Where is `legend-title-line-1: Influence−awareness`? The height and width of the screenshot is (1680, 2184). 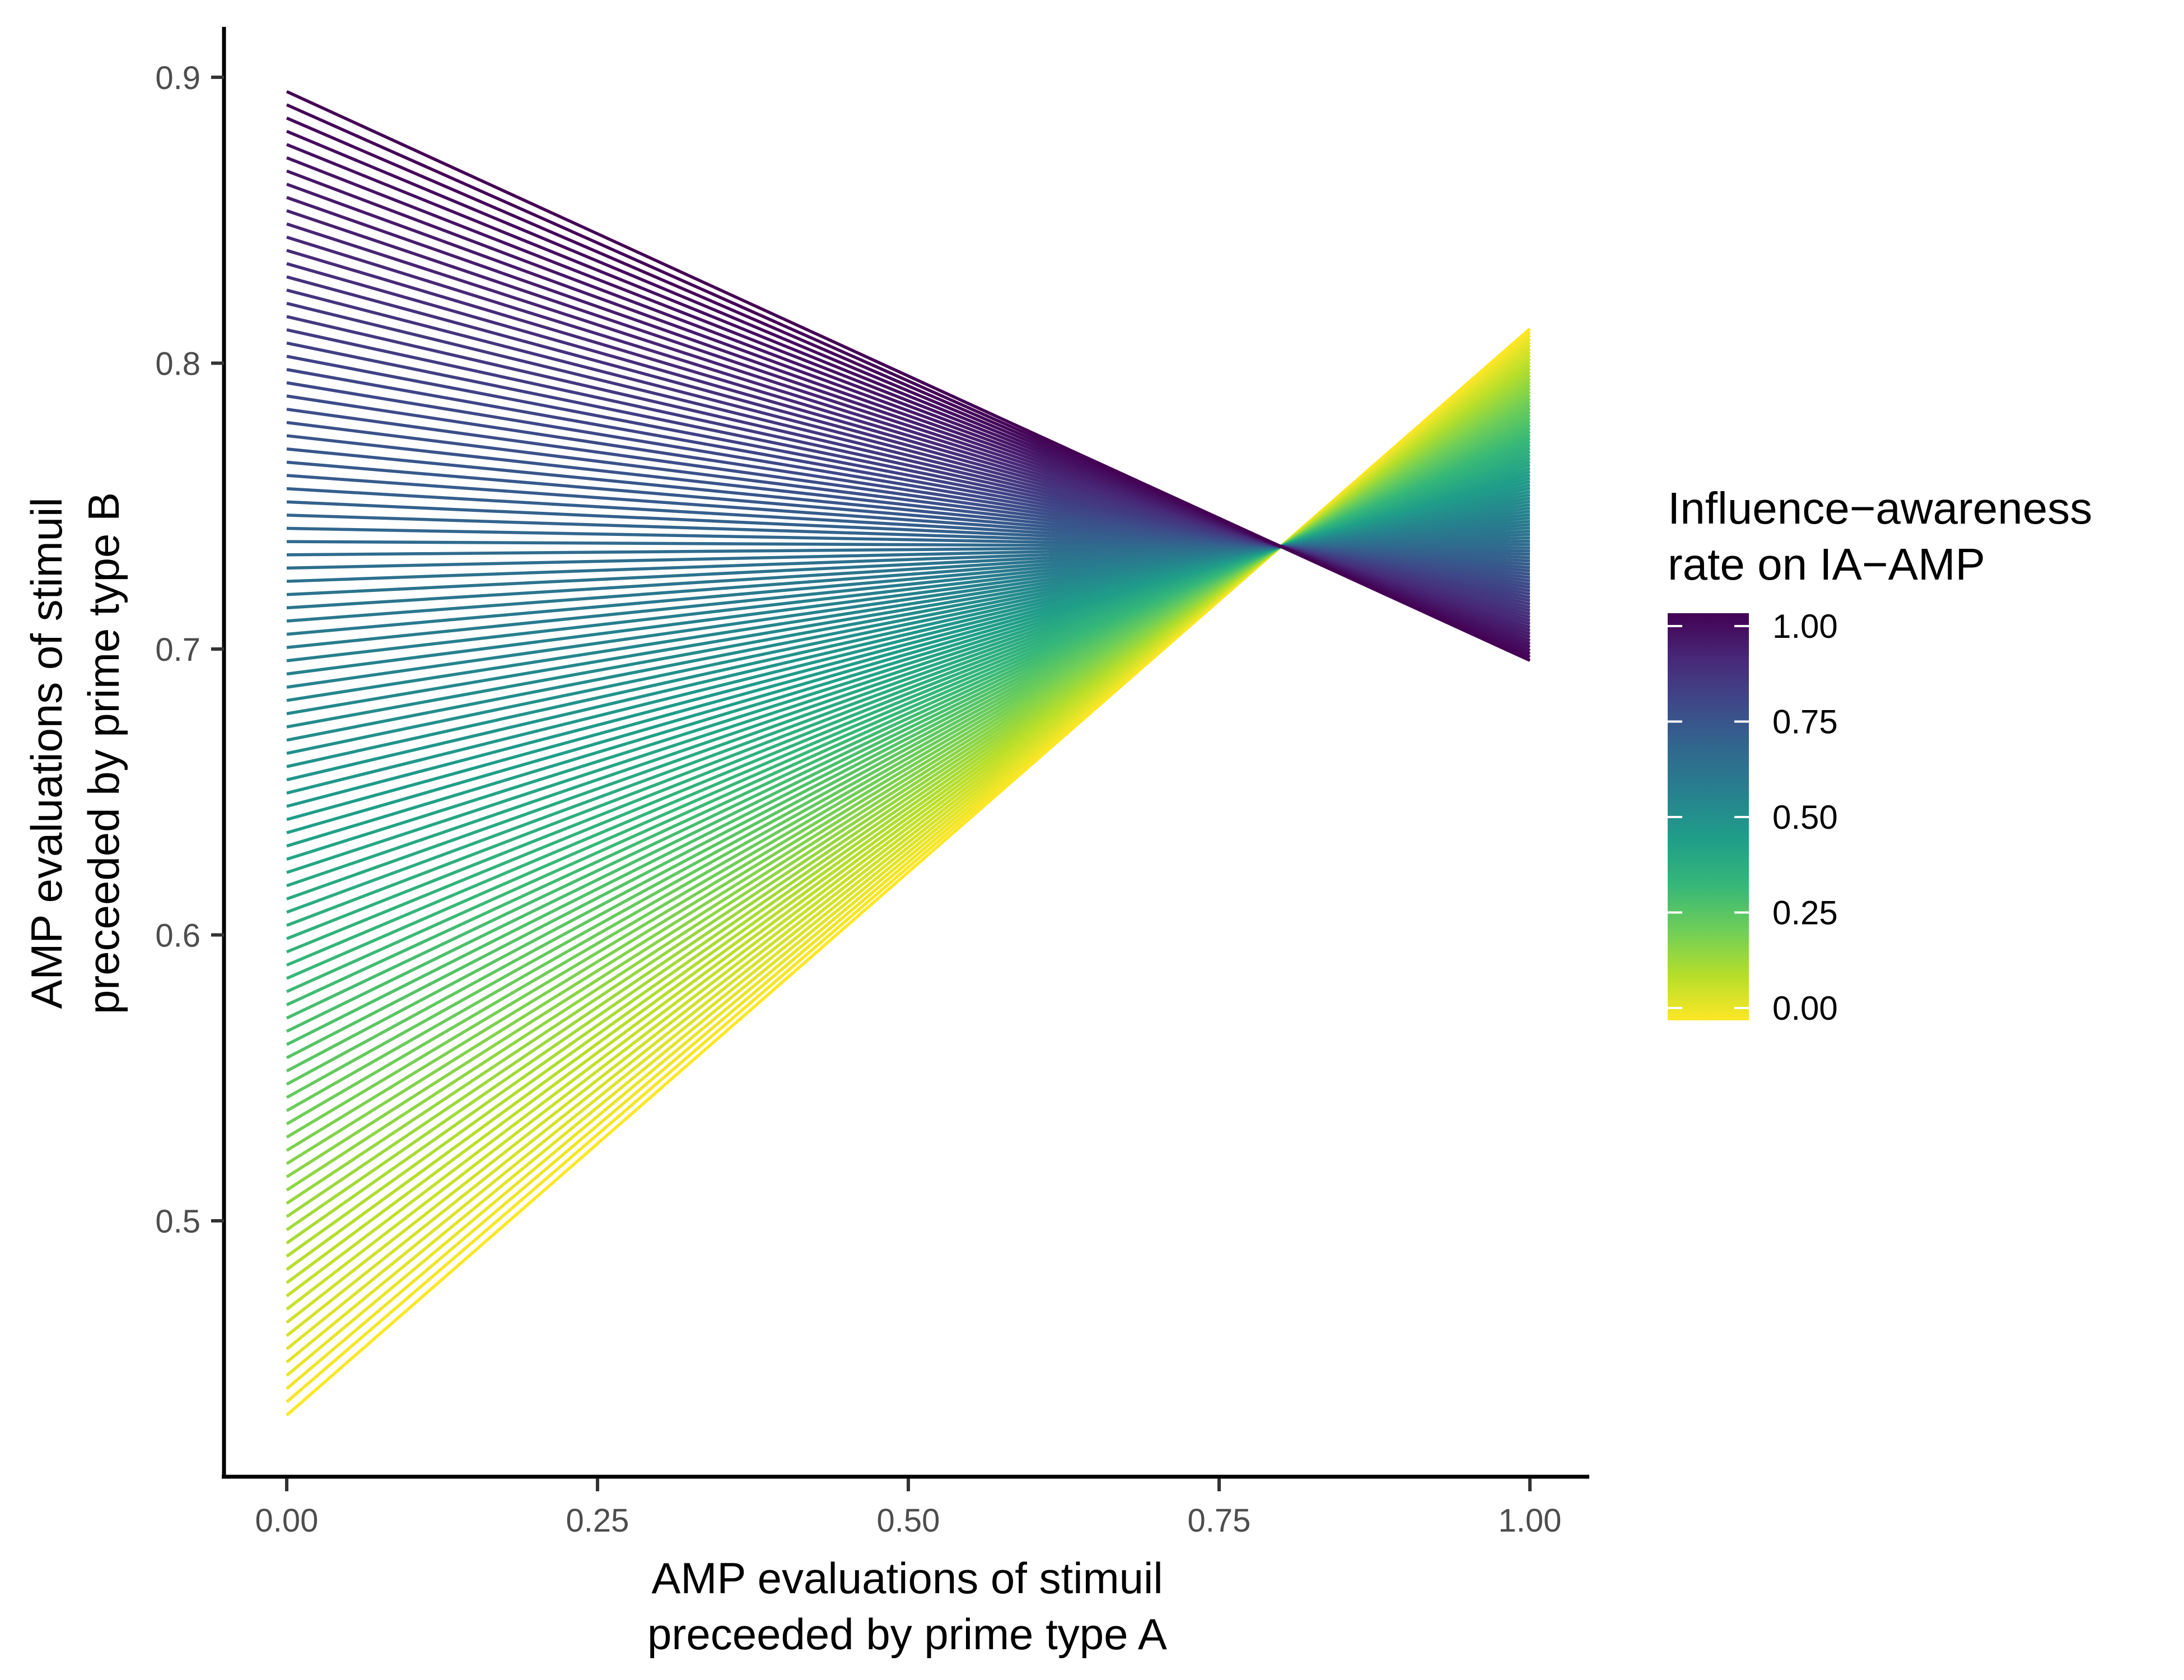
legend-title-line-1: Influence−awareness is located at coordinates (1880, 508).